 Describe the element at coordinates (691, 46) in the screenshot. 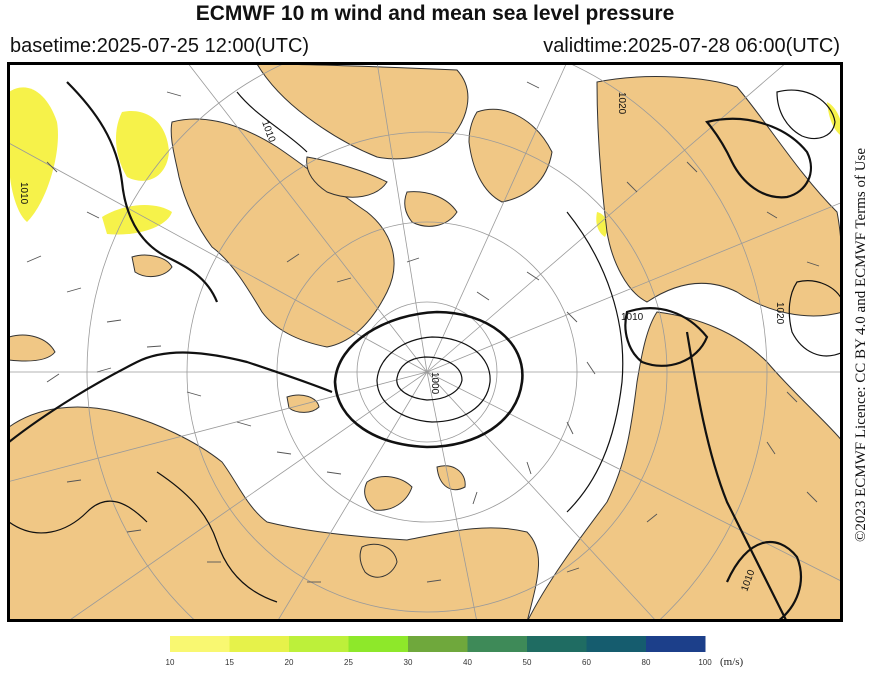

I see `validtime-label: validtime:2025-07-28 06:00(UTC)` at that location.